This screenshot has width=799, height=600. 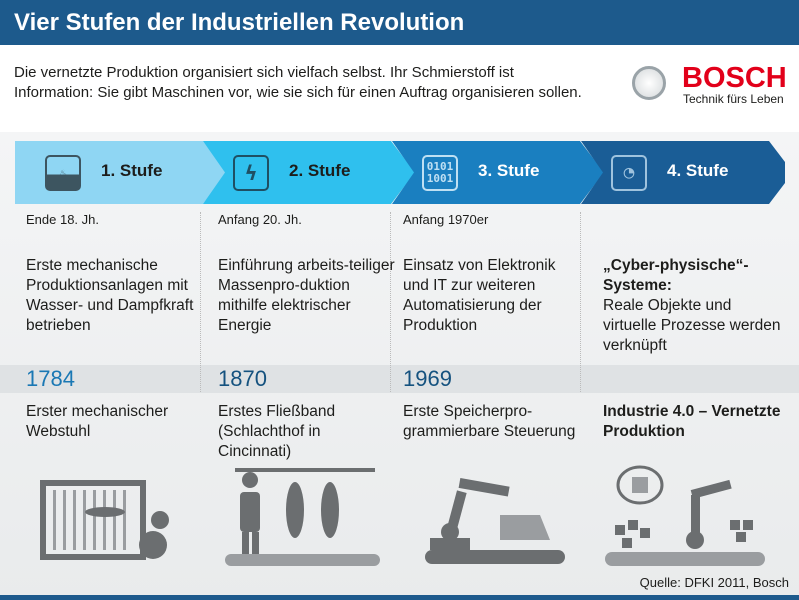 I want to click on footer-bar, so click(x=399, y=597).